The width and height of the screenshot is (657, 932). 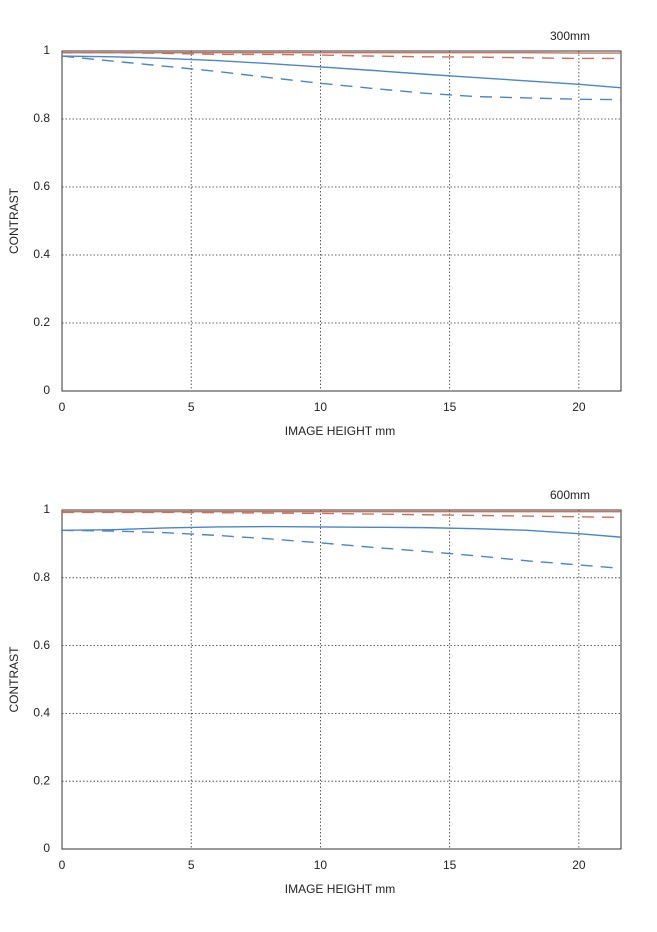 What do you see at coordinates (570, 36) in the screenshot?
I see `chart-title: 300mm` at bounding box center [570, 36].